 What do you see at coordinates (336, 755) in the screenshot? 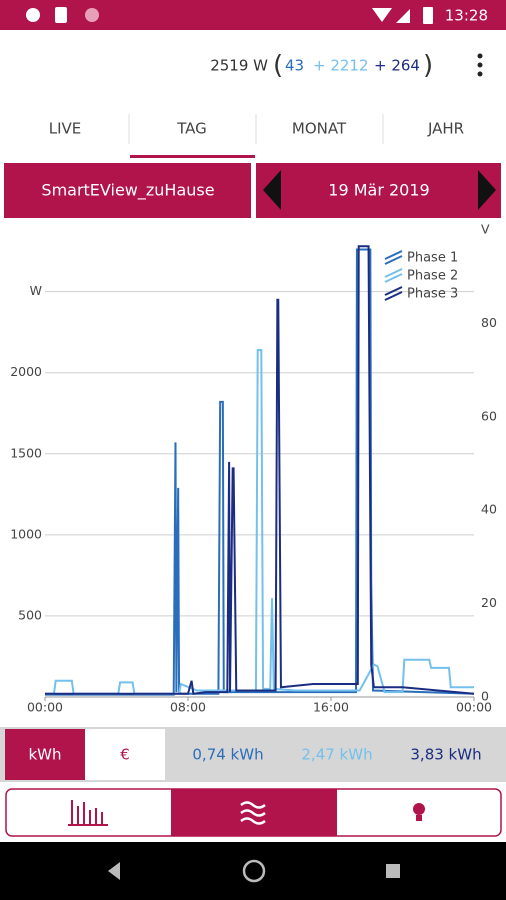
I see `phase2-total: 2,47 kWh` at bounding box center [336, 755].